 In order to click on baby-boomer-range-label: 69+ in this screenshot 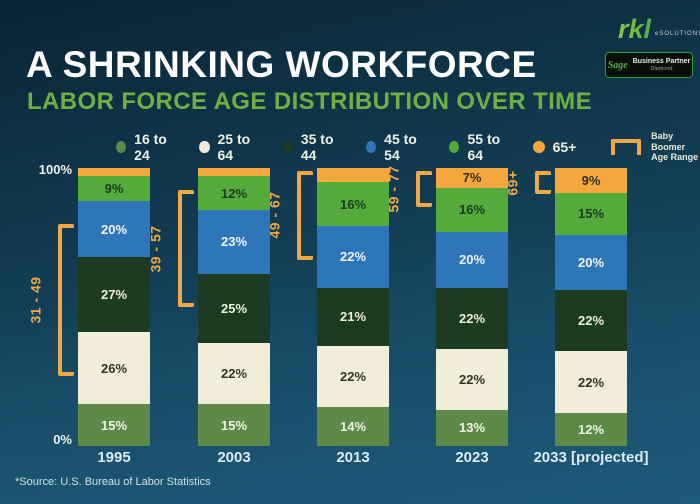, I will do `click(513, 182)`.